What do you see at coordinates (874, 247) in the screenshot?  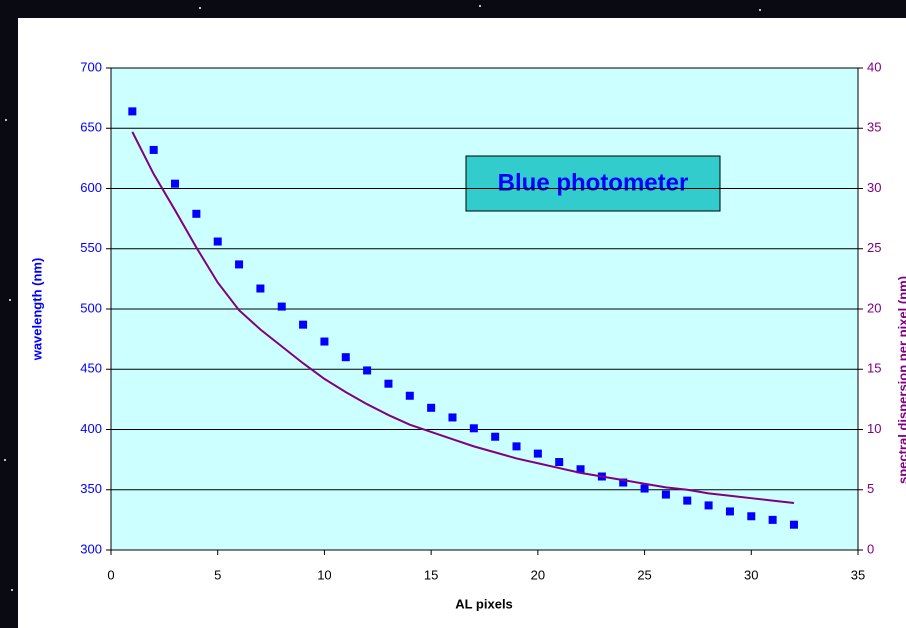 I see `y2-tick-label: 25` at bounding box center [874, 247].